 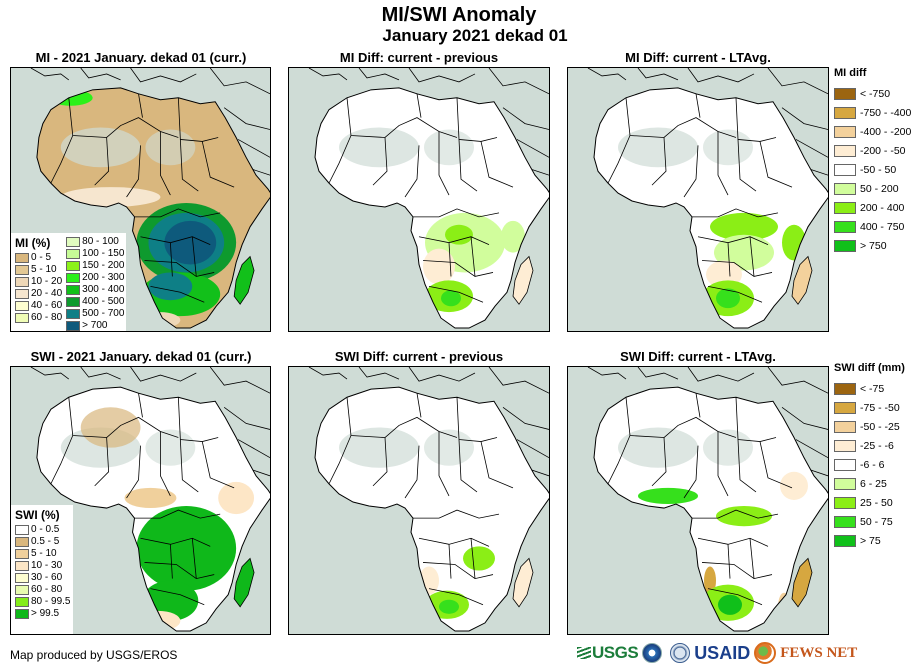 I want to click on legend-swi-diff-label: -50 - -25, so click(x=880, y=427).